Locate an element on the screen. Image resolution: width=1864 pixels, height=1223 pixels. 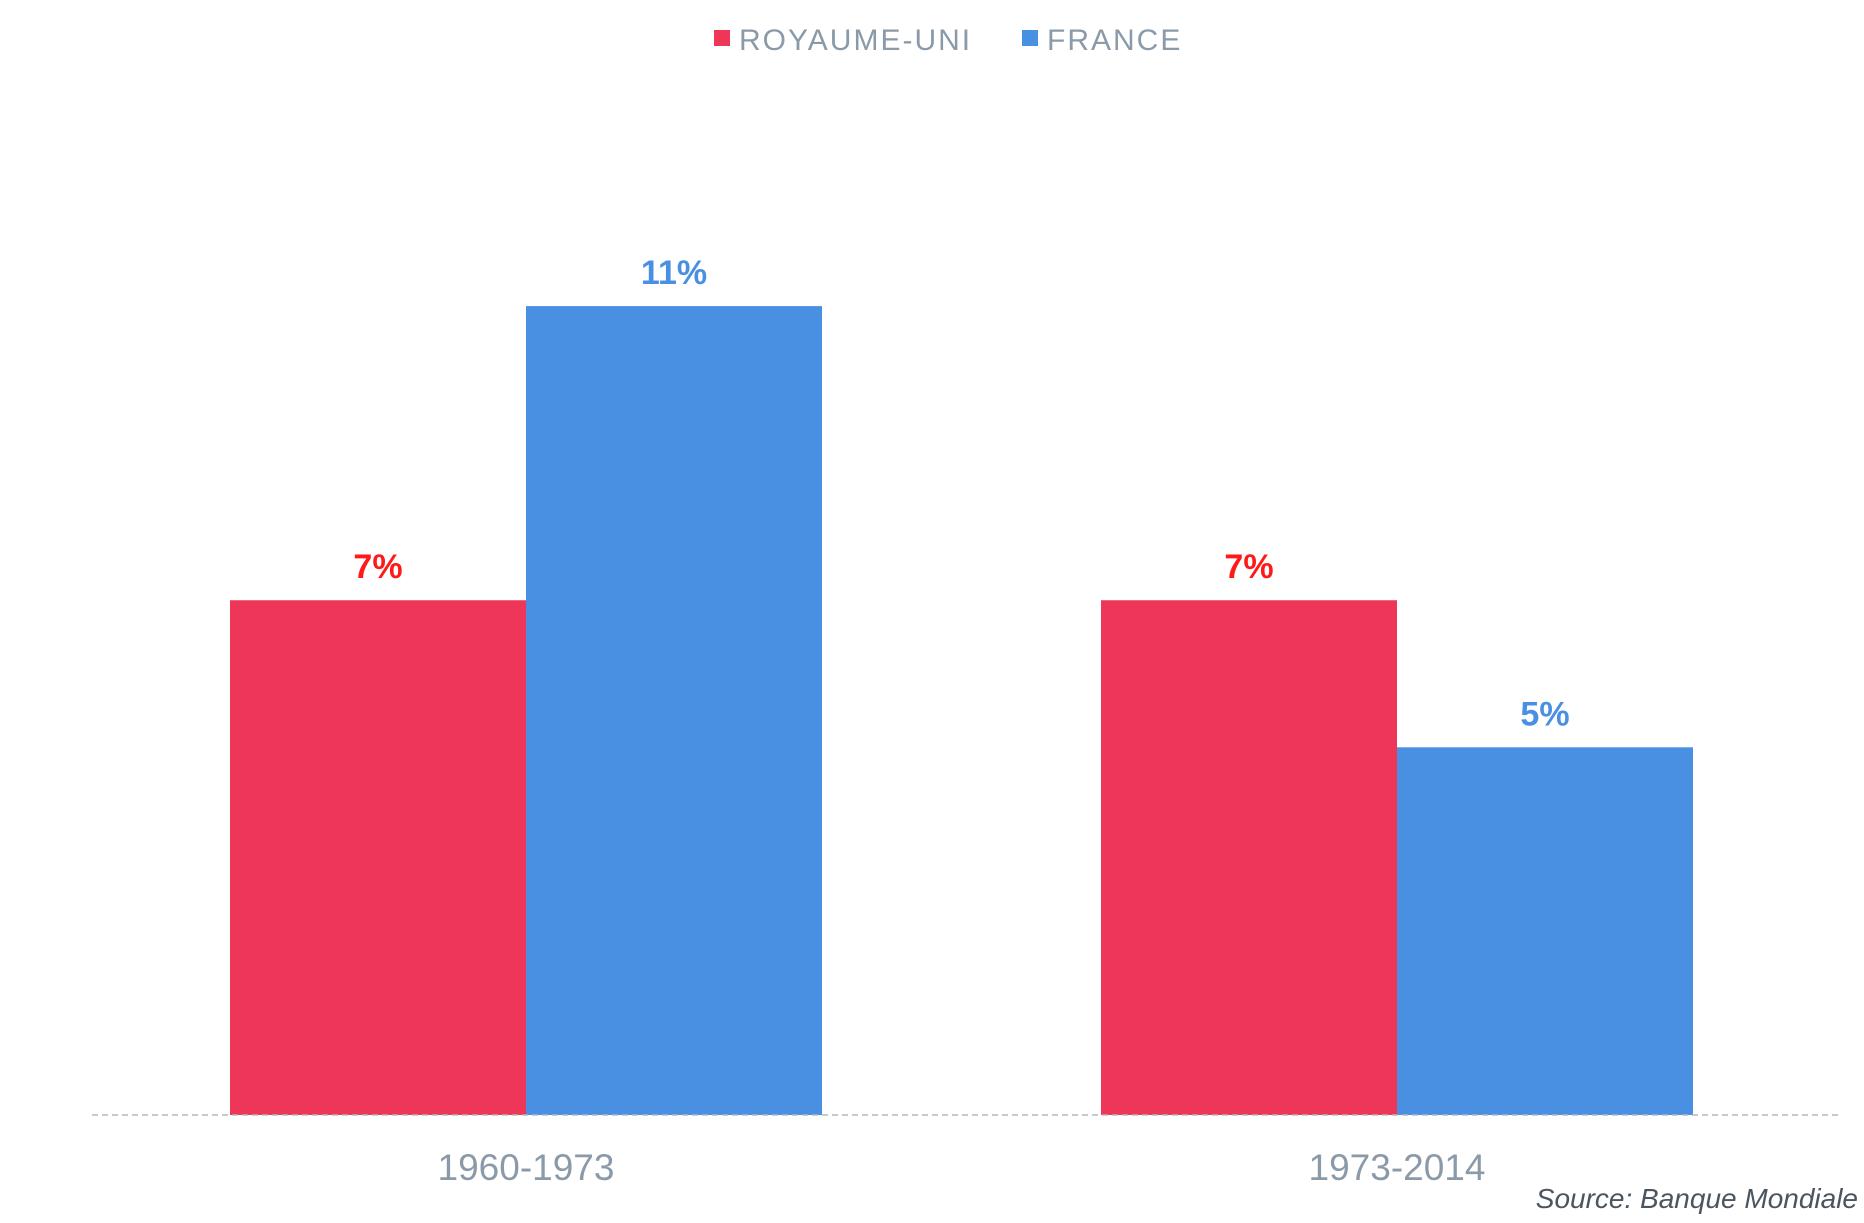
bar-france-1973-2014 is located at coordinates (1545, 931).